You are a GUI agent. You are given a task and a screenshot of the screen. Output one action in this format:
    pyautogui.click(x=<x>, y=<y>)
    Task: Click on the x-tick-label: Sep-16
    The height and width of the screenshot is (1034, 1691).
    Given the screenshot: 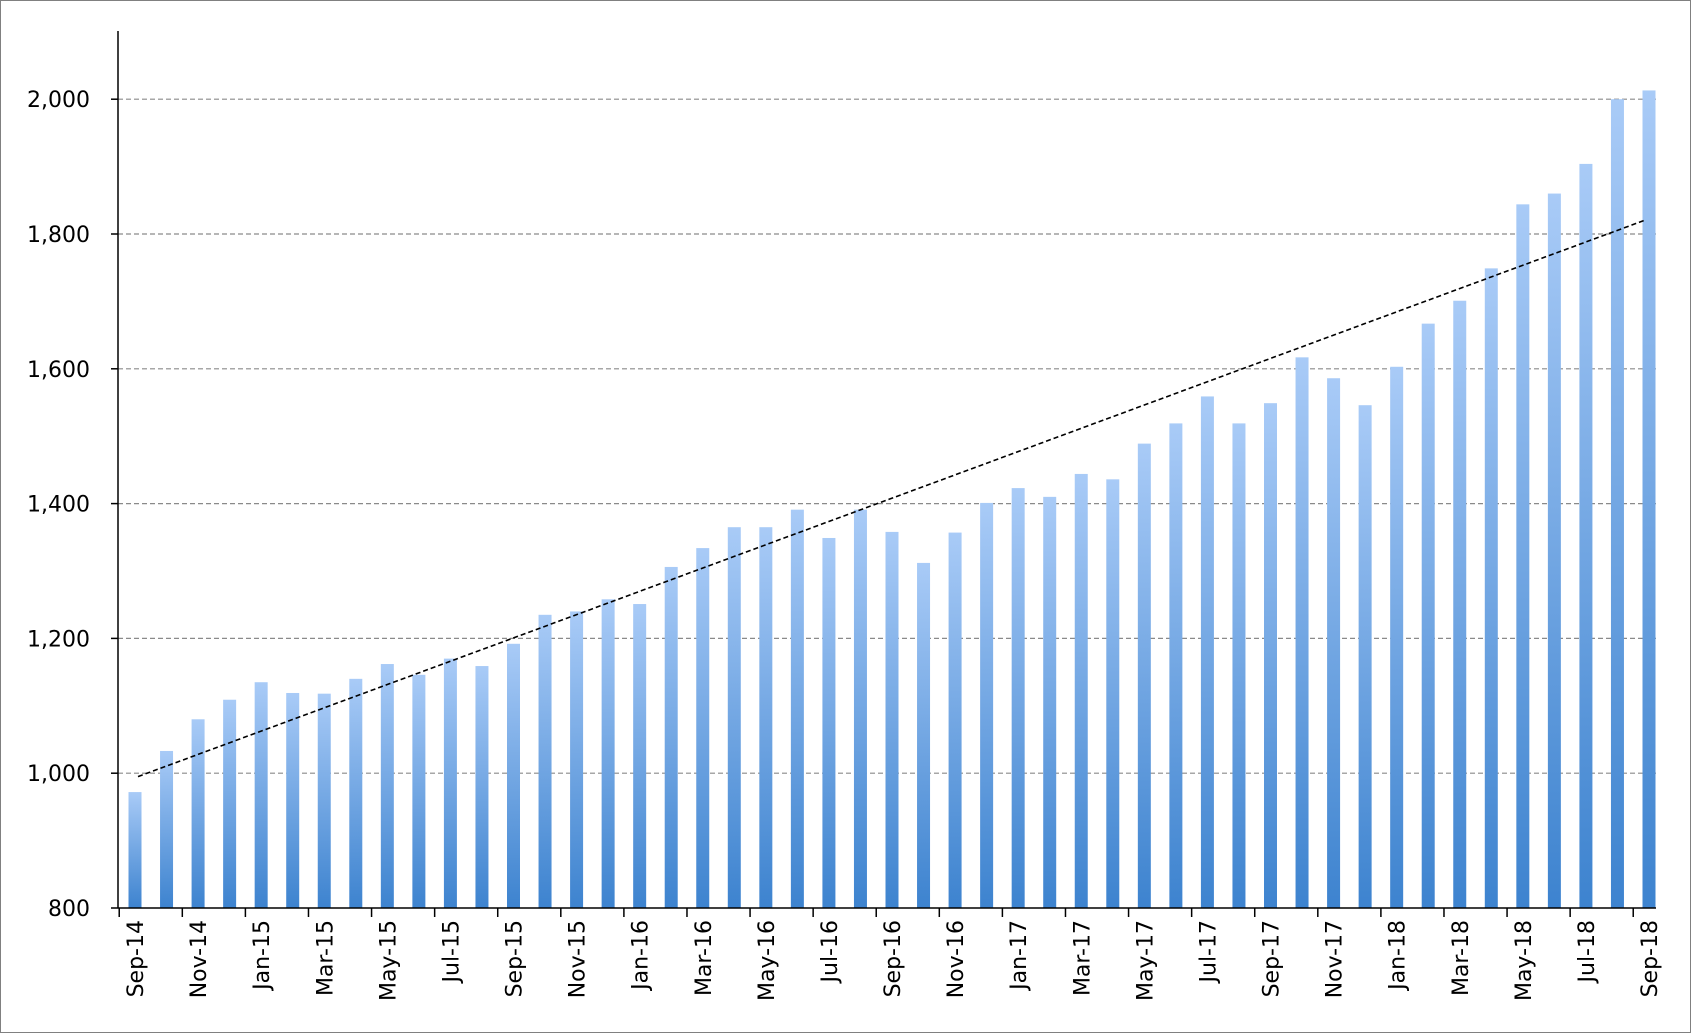 What is the action you would take?
    pyautogui.click(x=893, y=958)
    